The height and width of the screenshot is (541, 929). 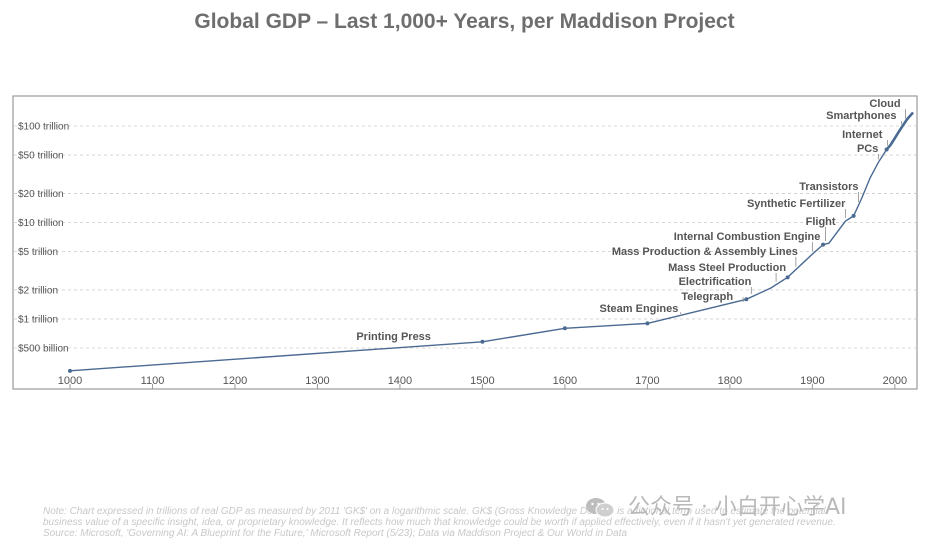 What do you see at coordinates (884, 104) in the screenshot?
I see `annotation-label: Cloud` at bounding box center [884, 104].